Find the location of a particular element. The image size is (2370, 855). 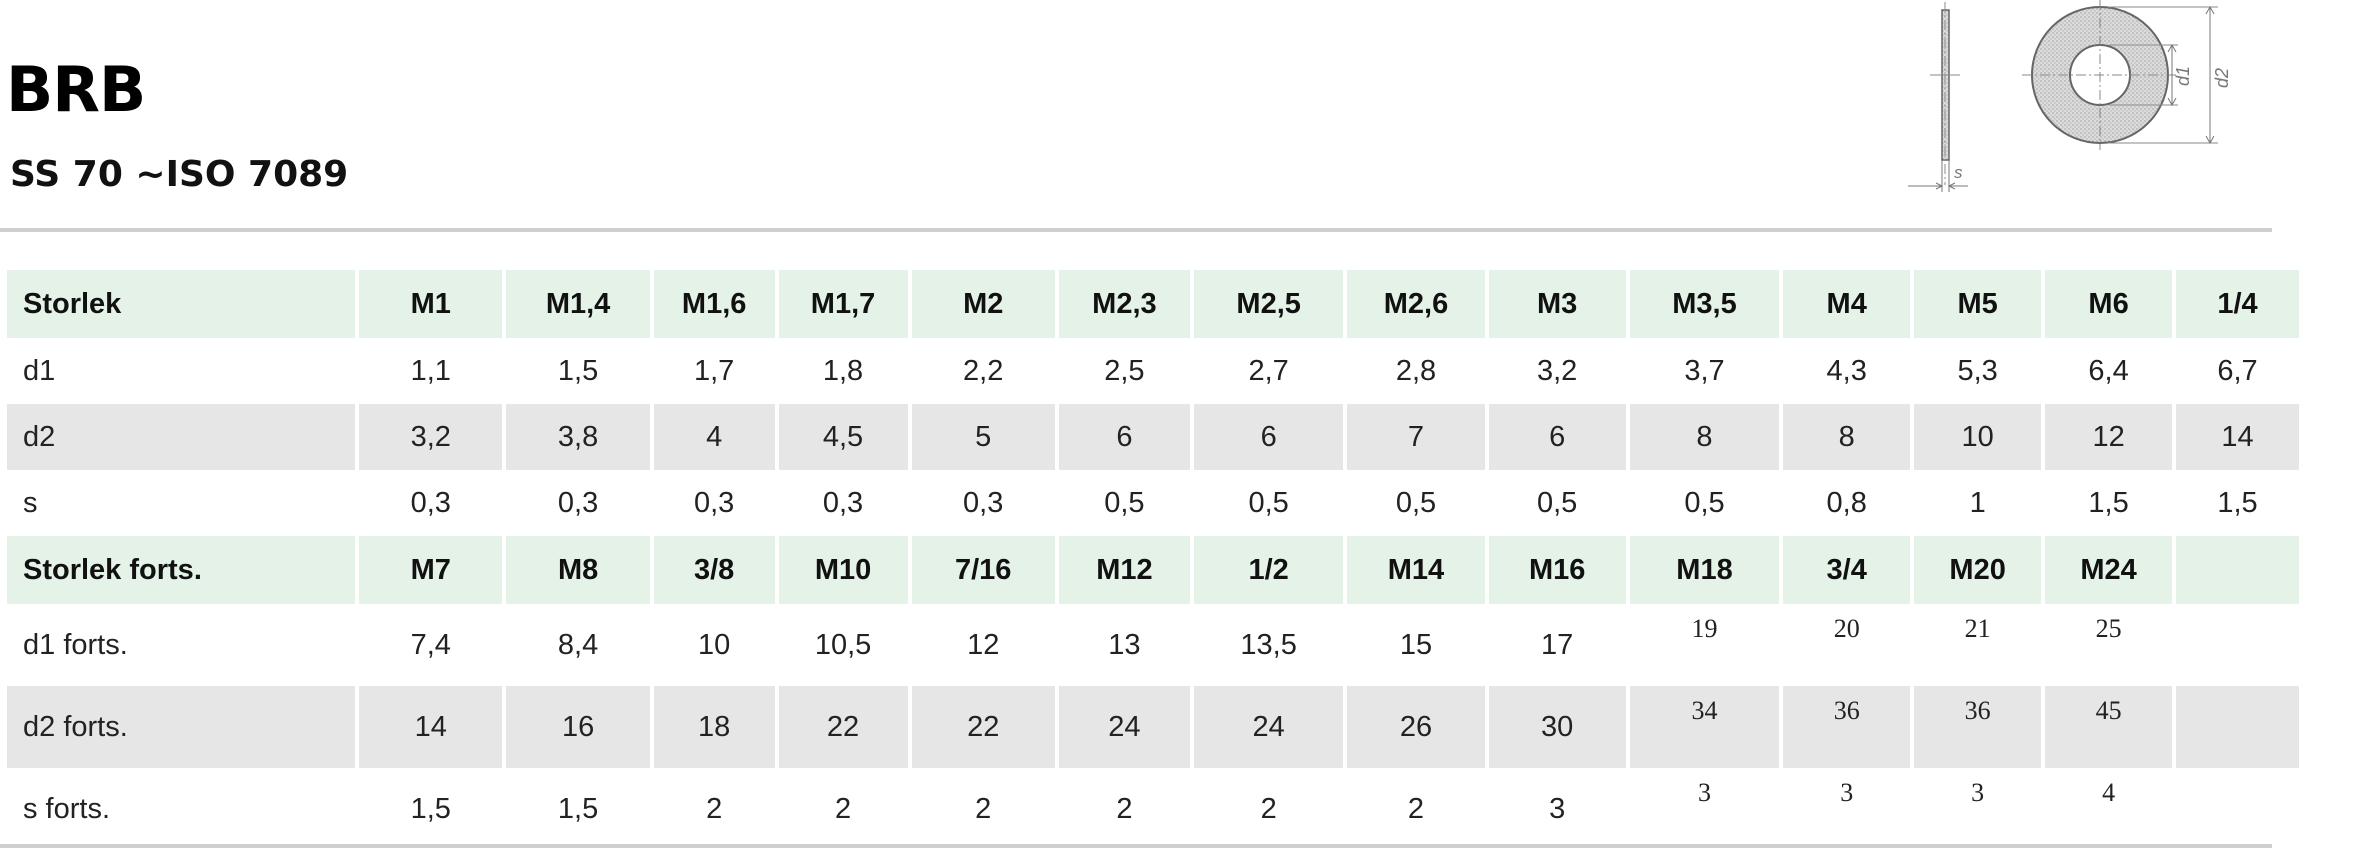

table-cell: M2,5 is located at coordinates (1268, 304).